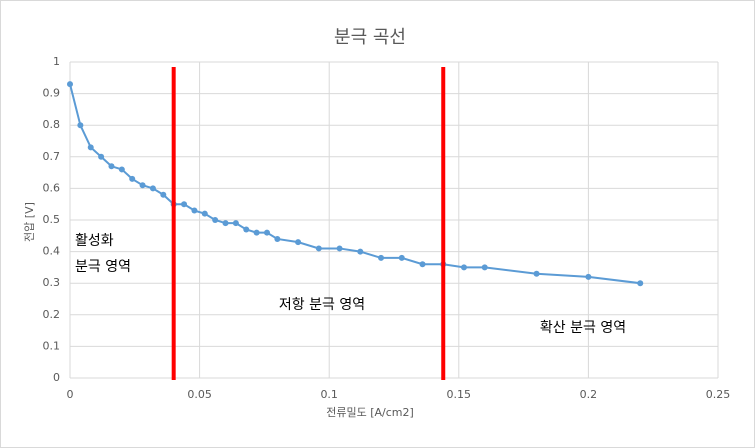  Describe the element at coordinates (589, 394) in the screenshot. I see `x-tick-label: 0.2` at that location.